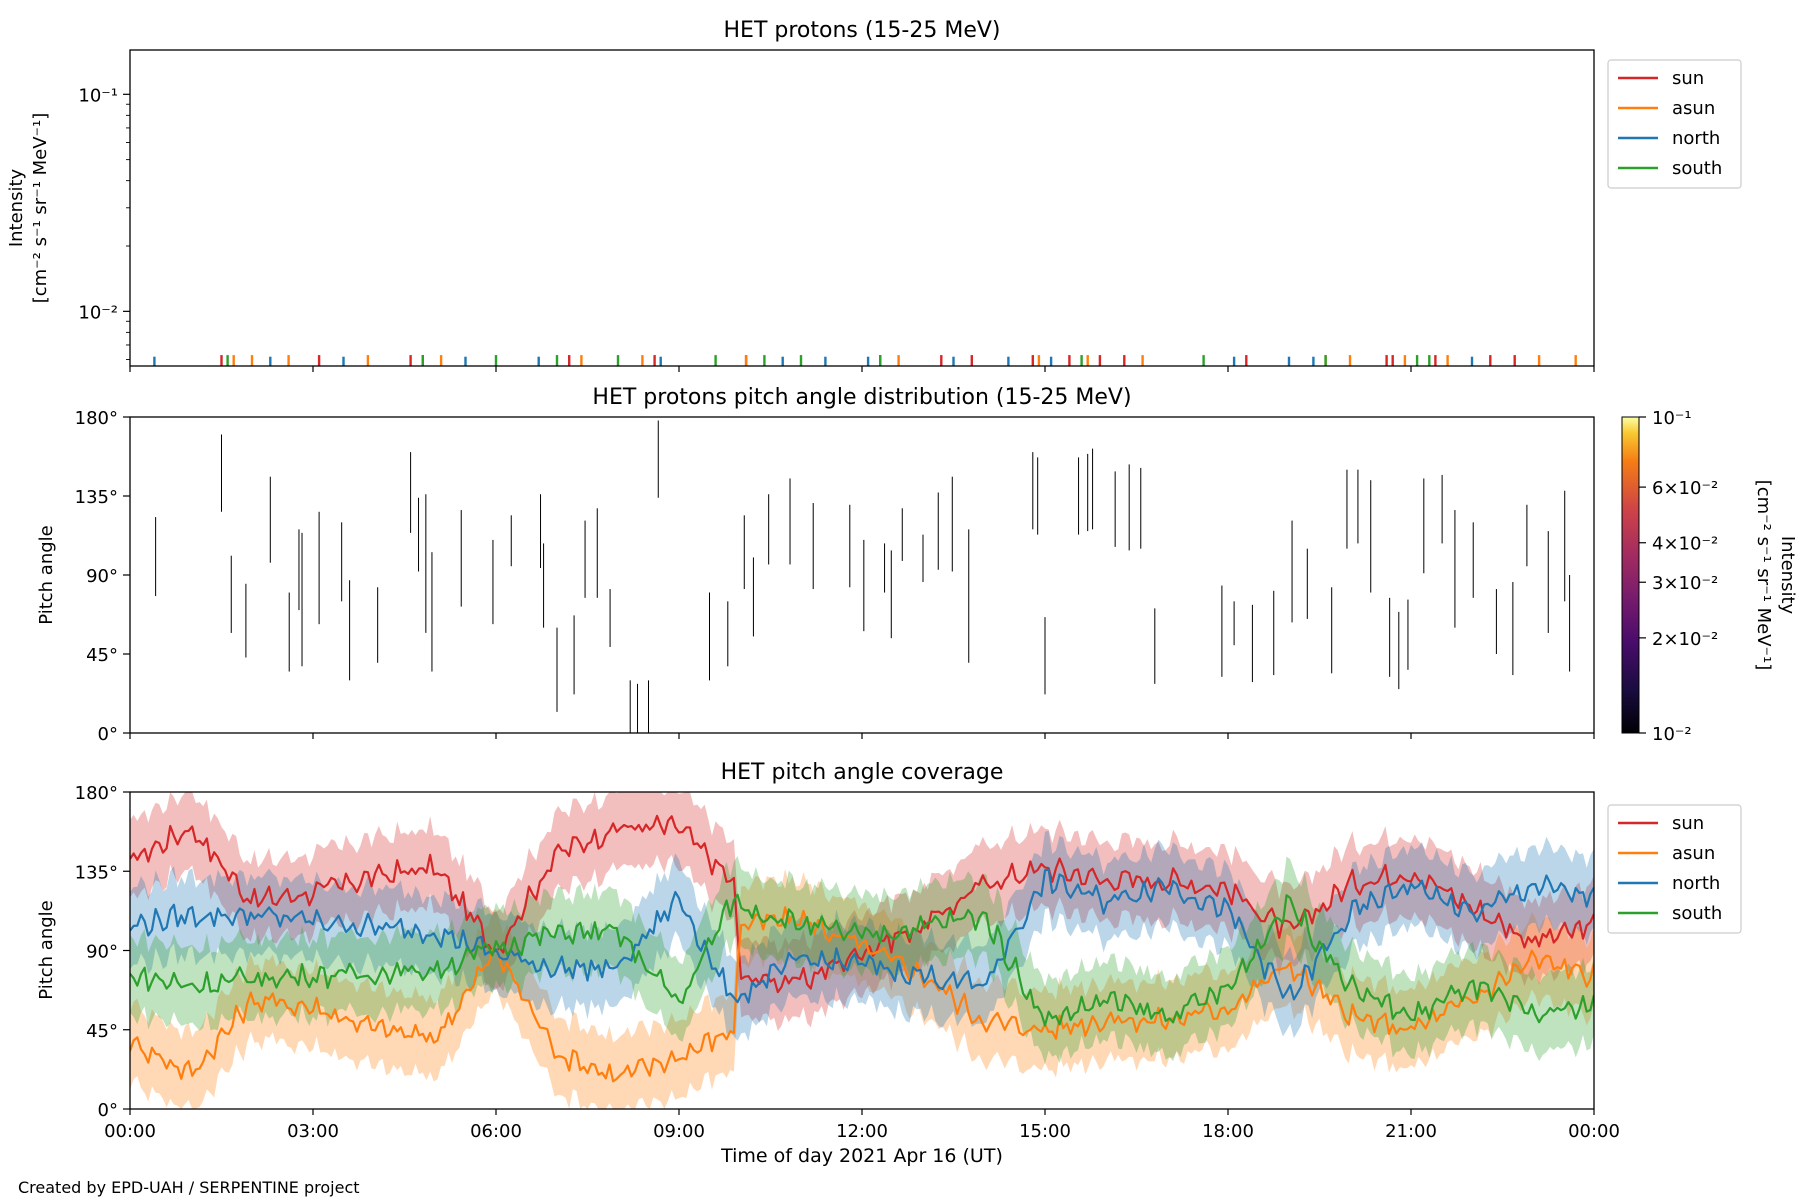 The width and height of the screenshot is (1800, 1200). What do you see at coordinates (1672, 418) in the screenshot?
I see `colorbar-tick-label: 10⁻¹` at bounding box center [1672, 418].